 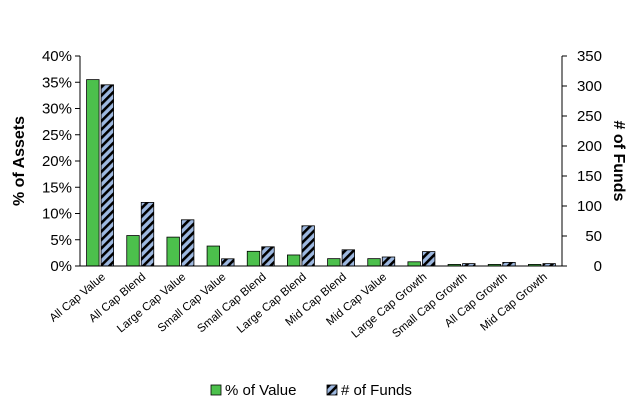 I want to click on legend-label-funds: # of Funds, so click(x=376, y=390).